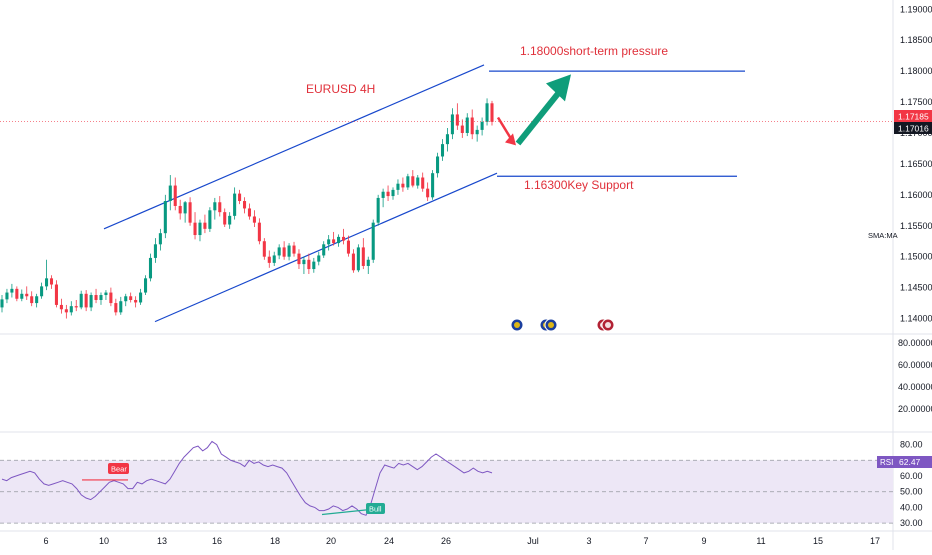  Describe the element at coordinates (916, 195) in the screenshot. I see `price-tick-label: 1.16000` at that location.